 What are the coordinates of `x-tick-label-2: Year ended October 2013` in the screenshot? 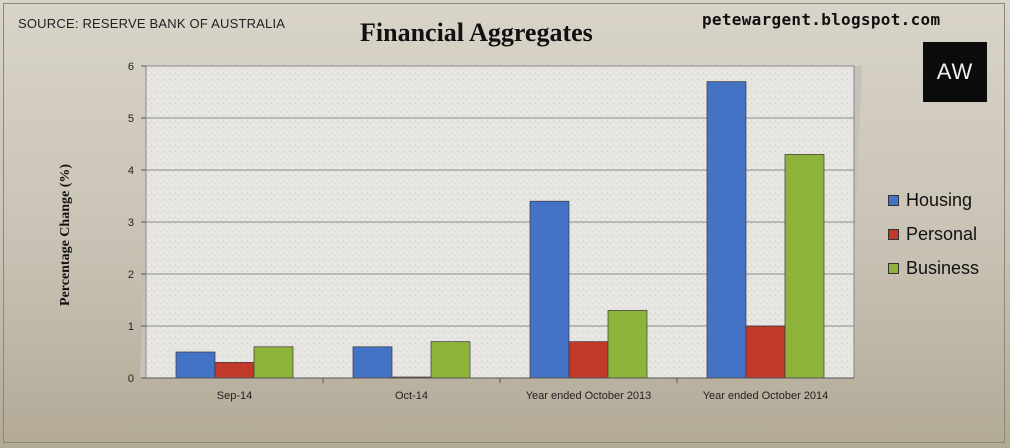 It's located at (589, 396).